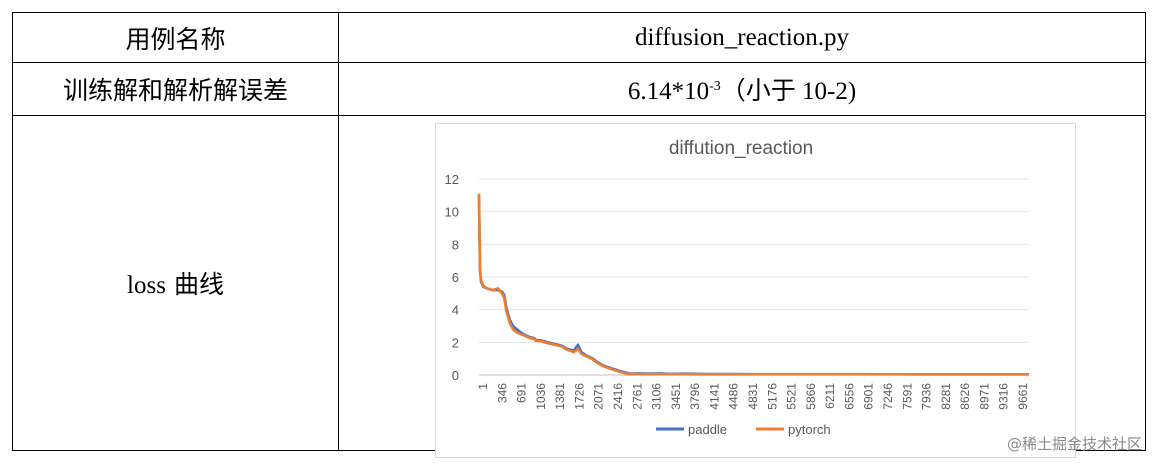 This screenshot has height=466, width=1156. Describe the element at coordinates (743, 429) in the screenshot. I see `legend: paddle pytorch` at that location.